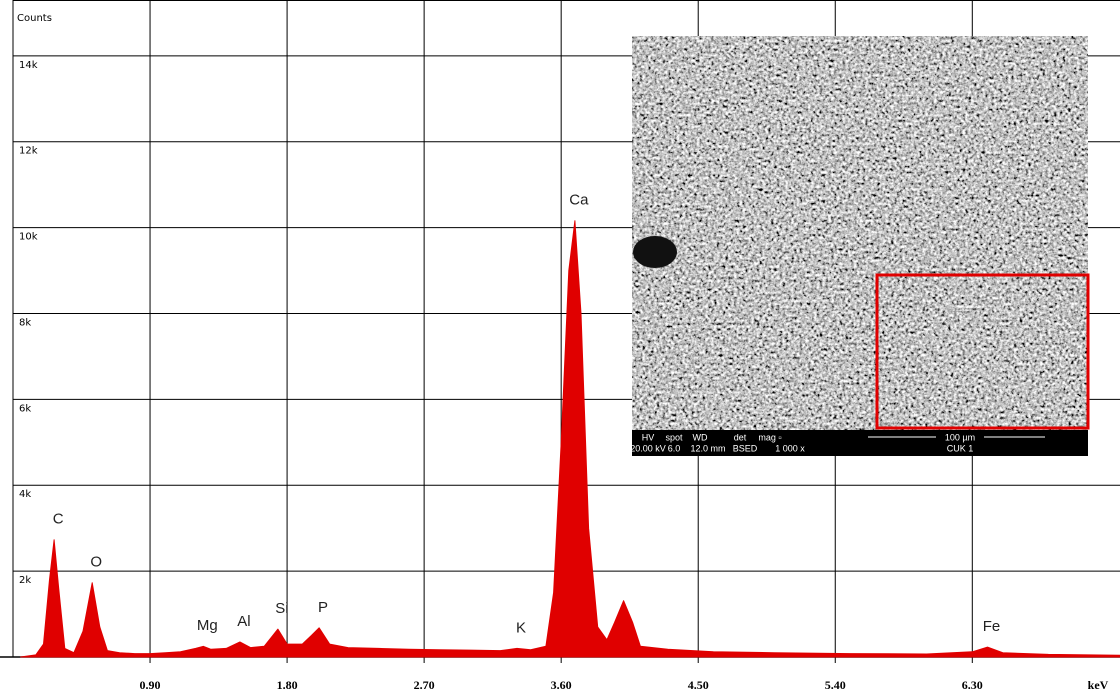 This screenshot has width=1120, height=700. What do you see at coordinates (674, 448) in the screenshot?
I see `inset-setting: 6.0` at bounding box center [674, 448].